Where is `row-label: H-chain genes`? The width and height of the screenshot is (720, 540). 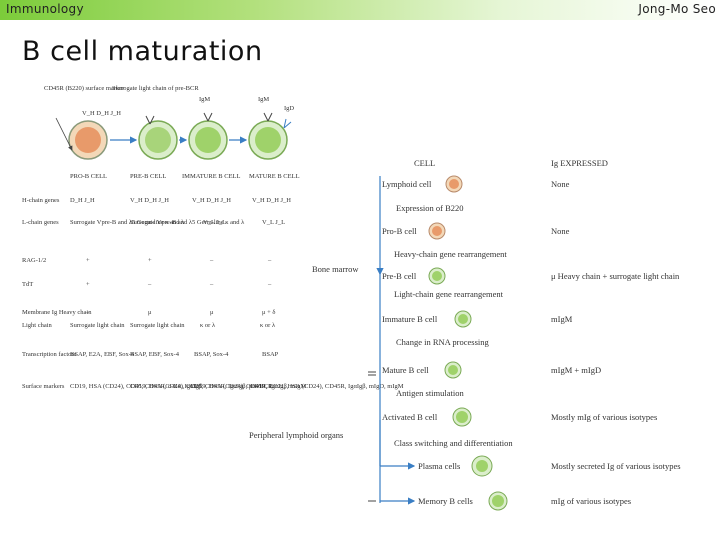
row-label: H-chain genes is located at coordinates (41, 200).